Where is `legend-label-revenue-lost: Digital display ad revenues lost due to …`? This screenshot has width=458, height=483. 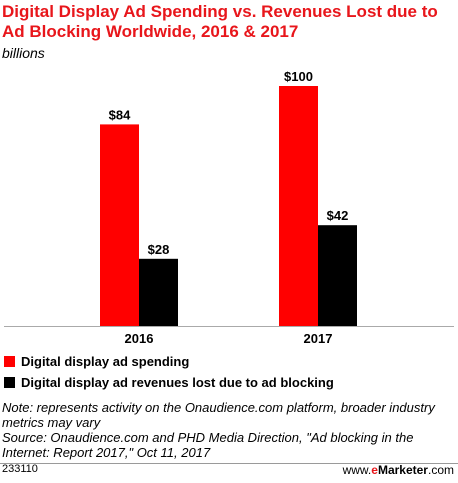 legend-label-revenue-lost: Digital display ad revenues lost due to … is located at coordinates (177, 382).